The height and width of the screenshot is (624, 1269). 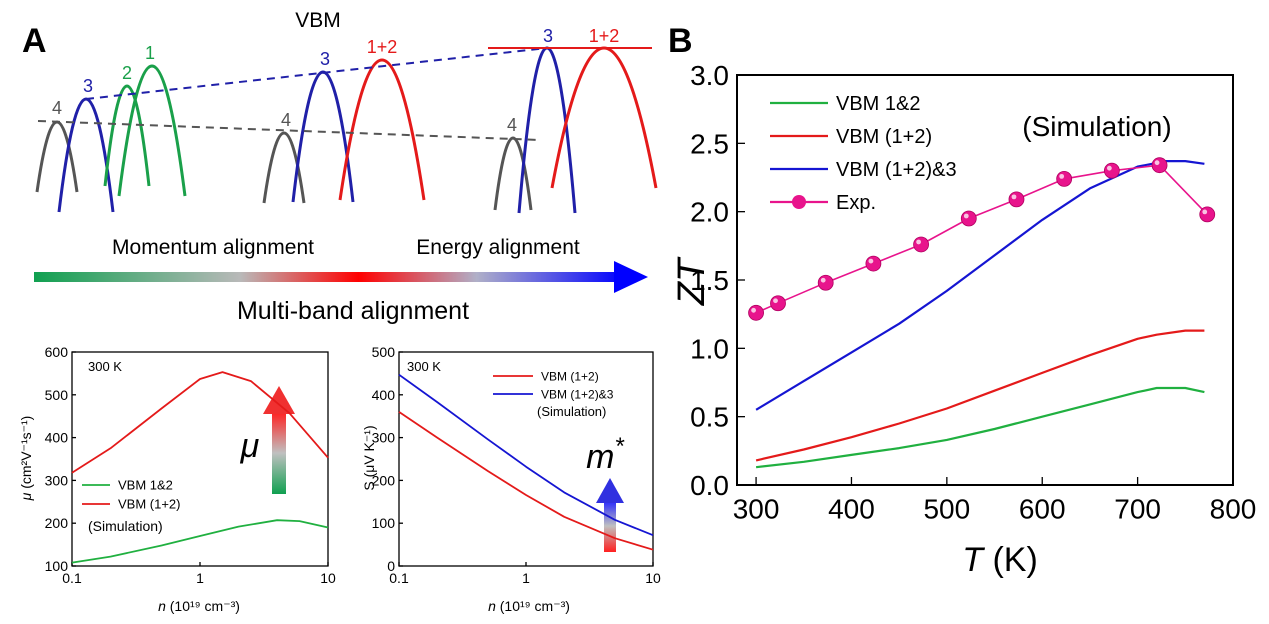 I want to click on x-tick-label: 400, so click(x=851, y=509).